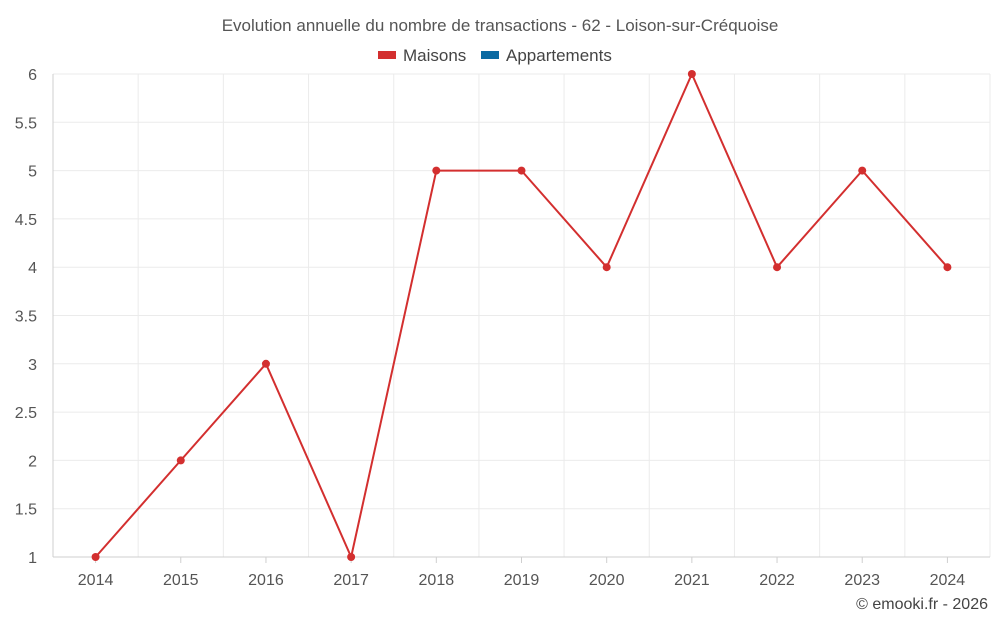  I want to click on y-tick-label: 3.5, so click(26, 317).